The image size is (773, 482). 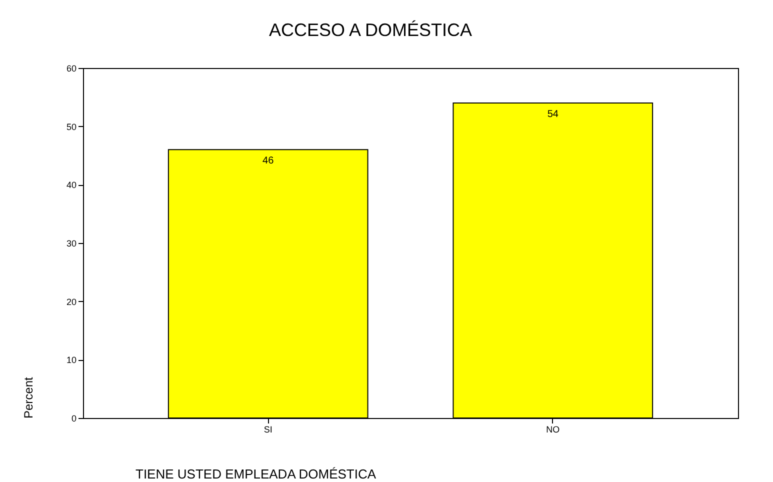 What do you see at coordinates (29, 397) in the screenshot?
I see `y-axis-title: Percent` at bounding box center [29, 397].